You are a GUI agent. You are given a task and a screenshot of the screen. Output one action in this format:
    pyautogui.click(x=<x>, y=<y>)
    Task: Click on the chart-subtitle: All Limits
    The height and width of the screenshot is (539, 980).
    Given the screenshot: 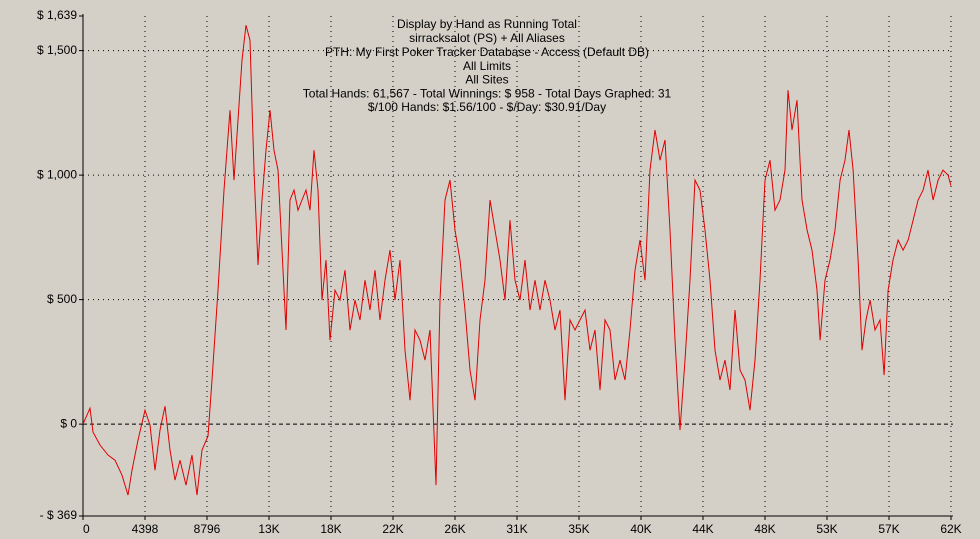 What is the action you would take?
    pyautogui.click(x=487, y=66)
    